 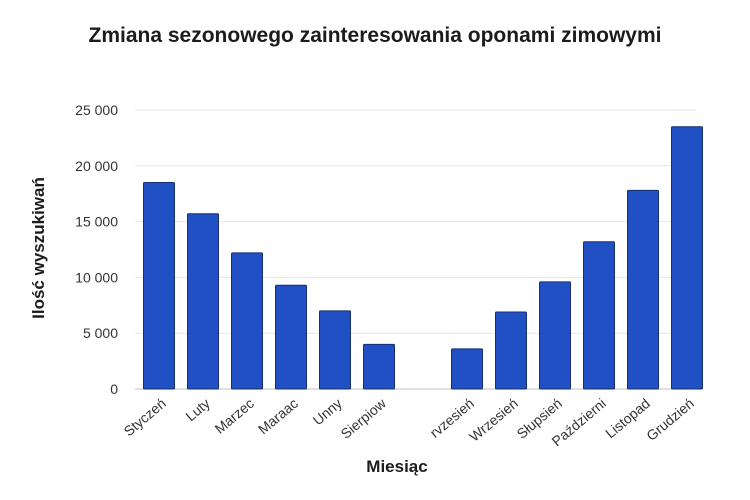 What do you see at coordinates (96, 166) in the screenshot?
I see `y-tick-label: 20 000` at bounding box center [96, 166].